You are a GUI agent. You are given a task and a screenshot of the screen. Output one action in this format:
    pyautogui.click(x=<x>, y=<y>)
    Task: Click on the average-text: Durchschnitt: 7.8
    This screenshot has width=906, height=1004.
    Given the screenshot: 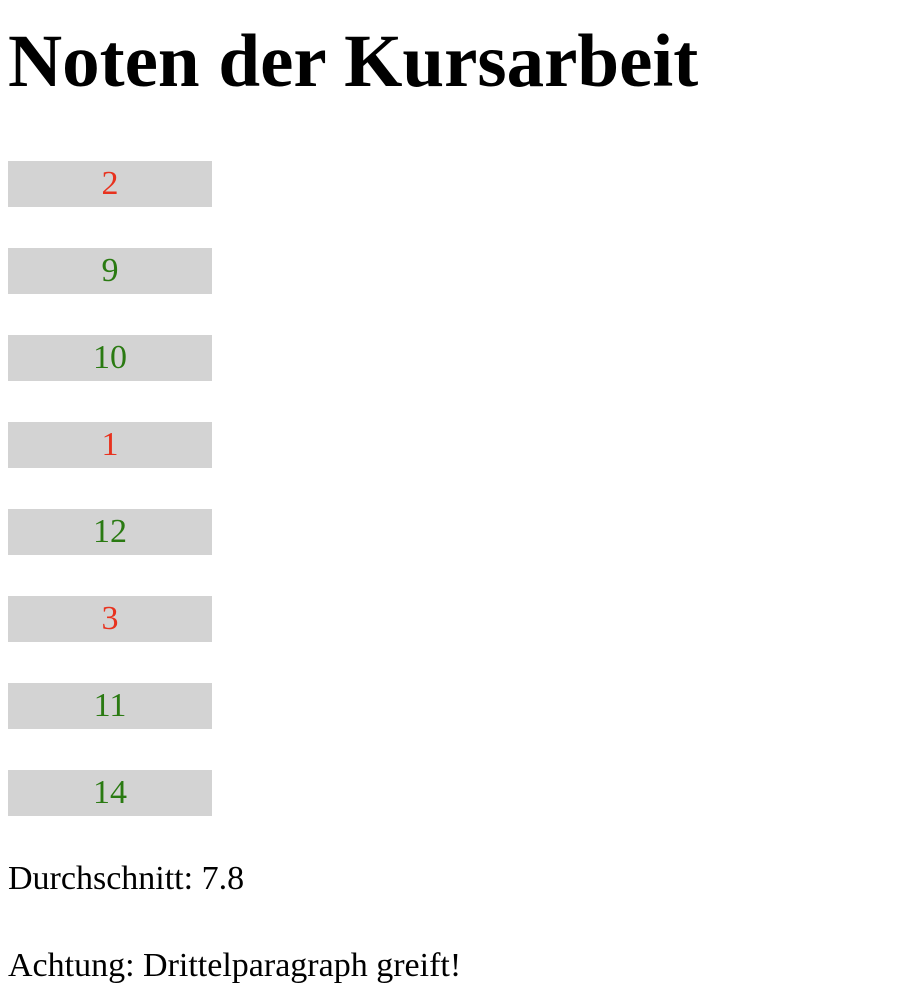 What is the action you would take?
    pyautogui.click(x=126, y=878)
    